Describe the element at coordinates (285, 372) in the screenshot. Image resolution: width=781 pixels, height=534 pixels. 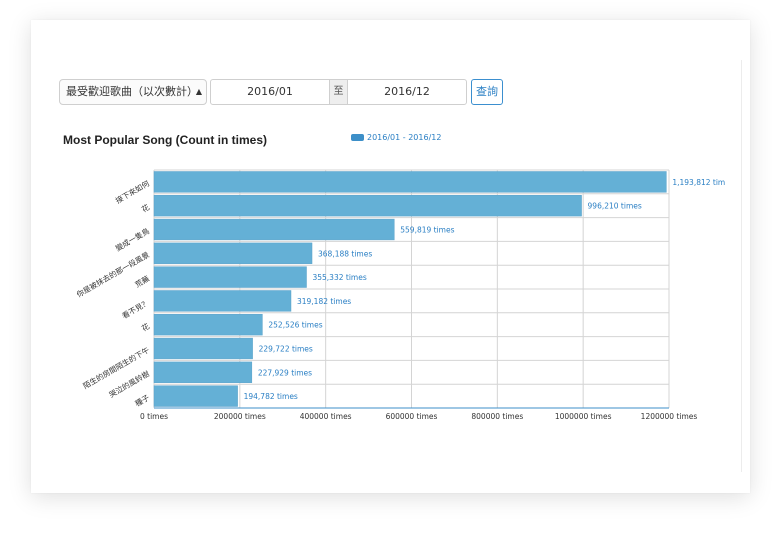
I see `bar-value-label: 227,929 times` at that location.